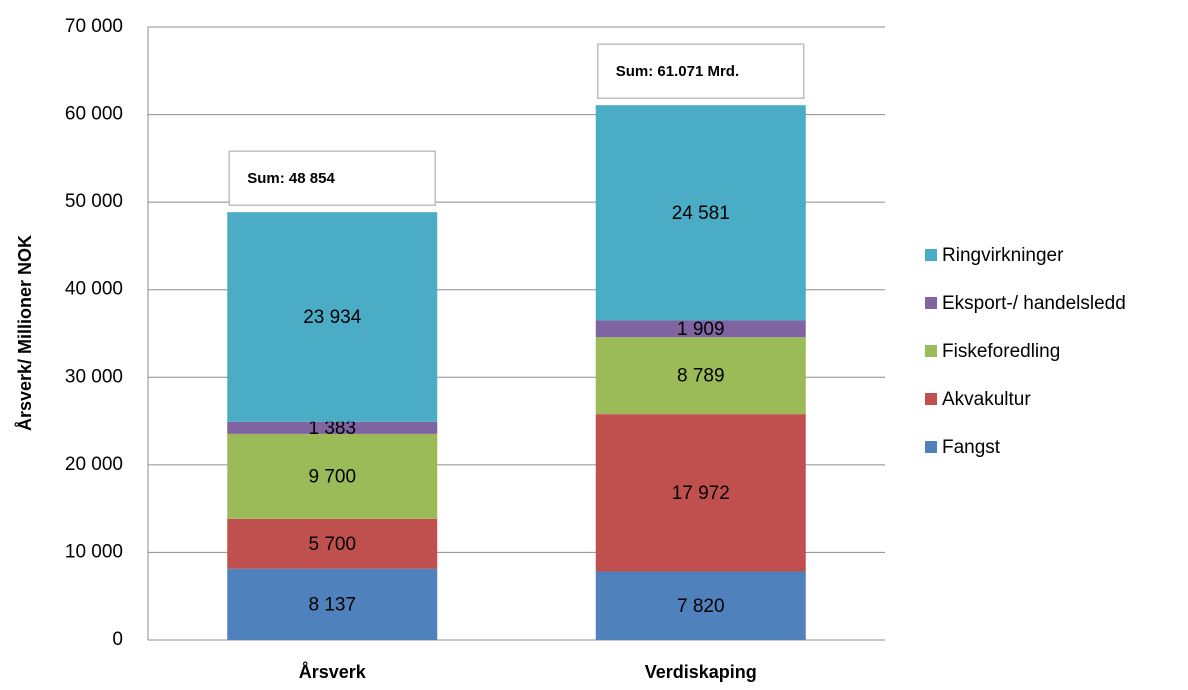 This screenshot has width=1188, height=690. I want to click on value-label: 8 137, so click(332, 604).